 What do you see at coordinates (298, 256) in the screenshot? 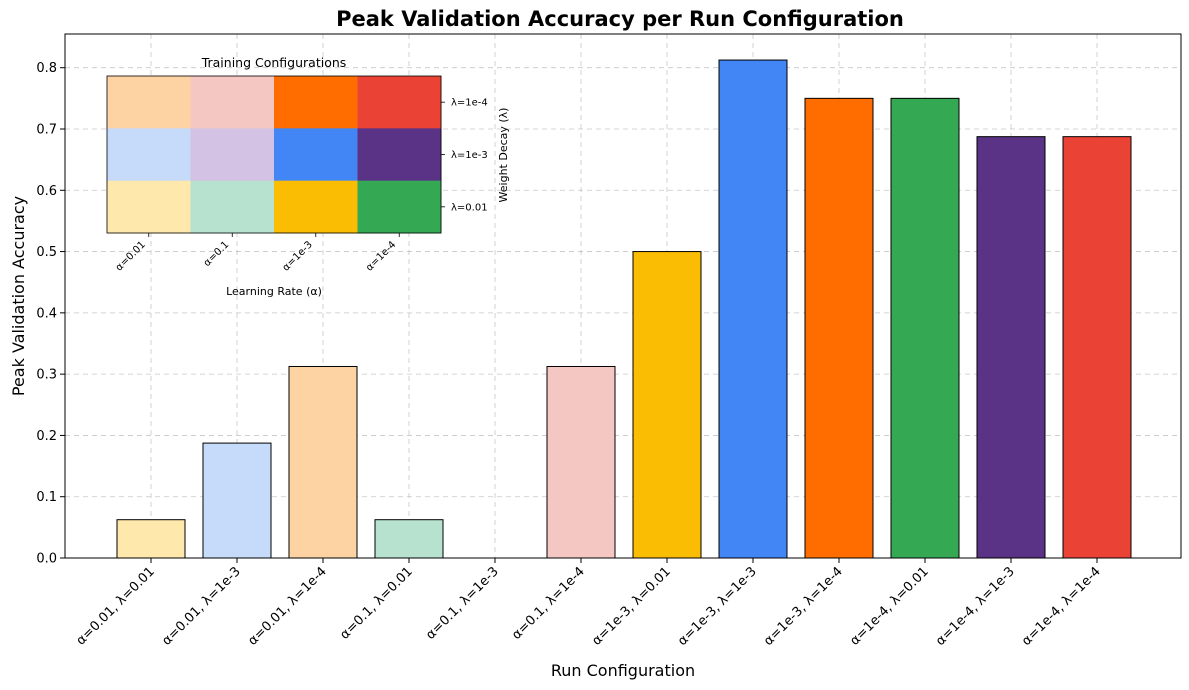
I see `inset-x-tick-label: α=1e-3` at bounding box center [298, 256].